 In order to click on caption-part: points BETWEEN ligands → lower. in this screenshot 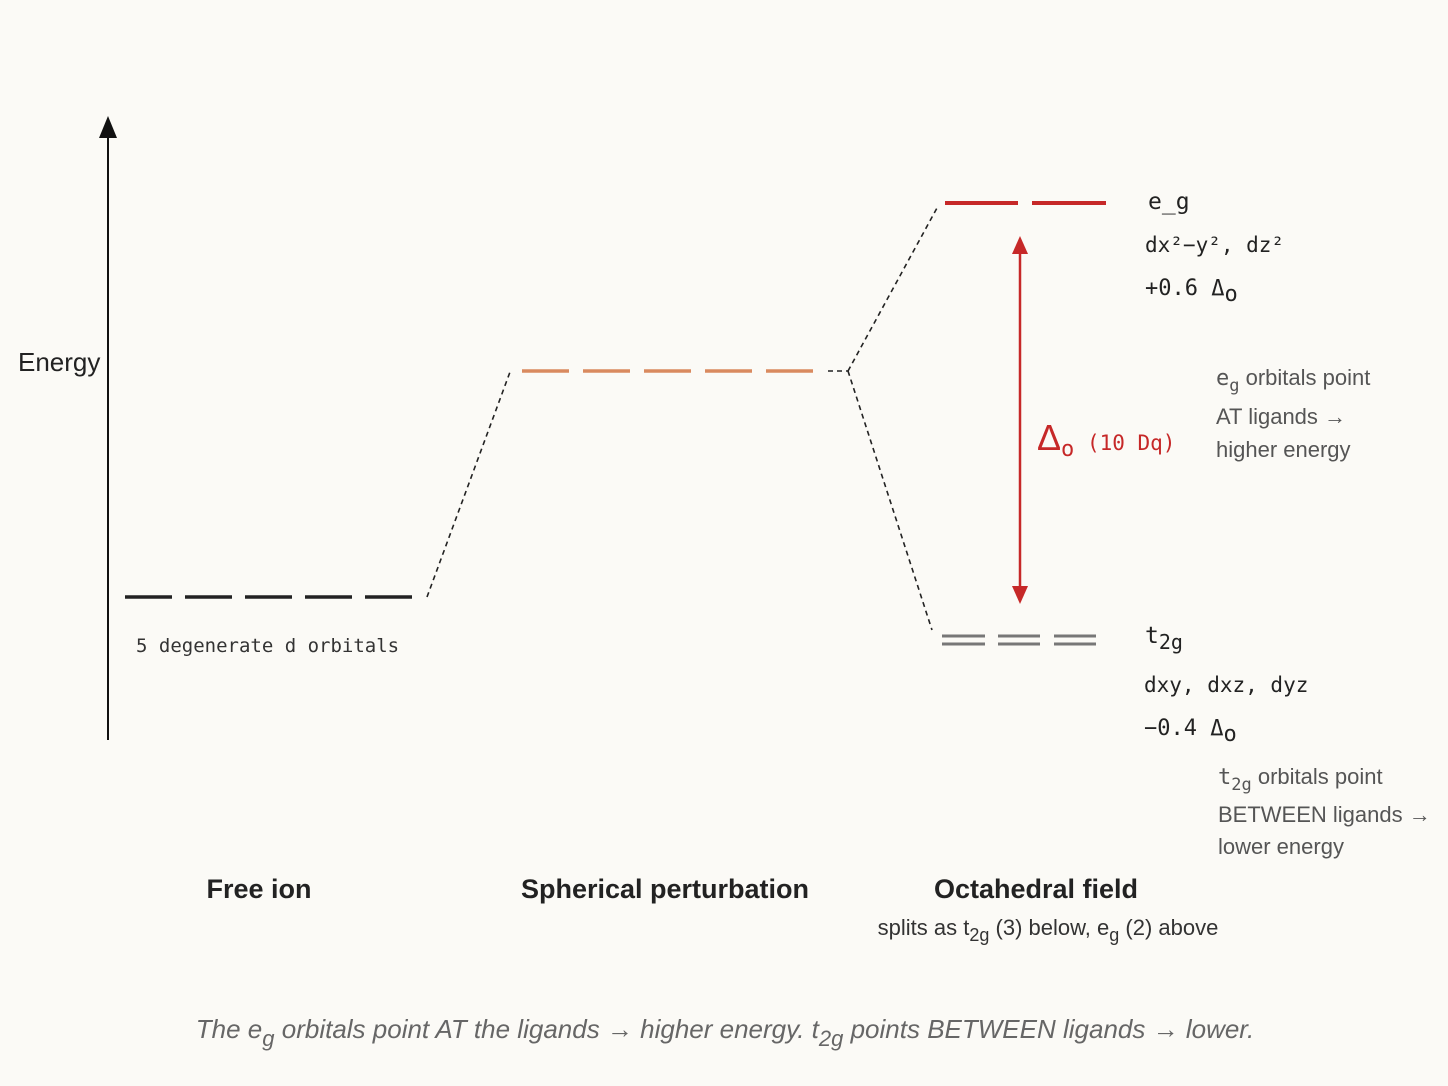, I will do `click(1048, 1029)`.